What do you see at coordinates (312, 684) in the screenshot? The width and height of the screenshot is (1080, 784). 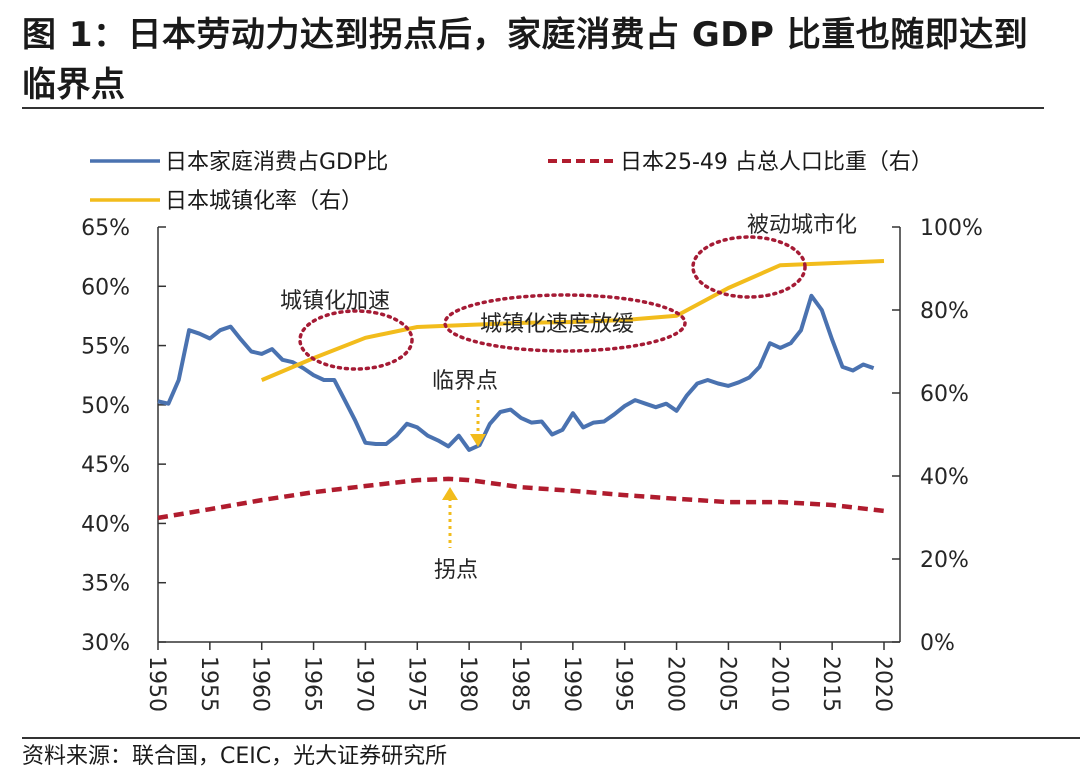 I see `x-tick-label: 1965` at bounding box center [312, 684].